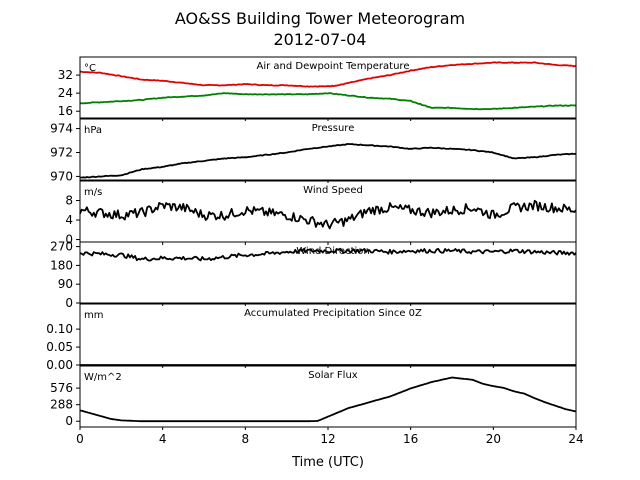  Describe the element at coordinates (93, 315) in the screenshot. I see `unit-label: mm` at that location.